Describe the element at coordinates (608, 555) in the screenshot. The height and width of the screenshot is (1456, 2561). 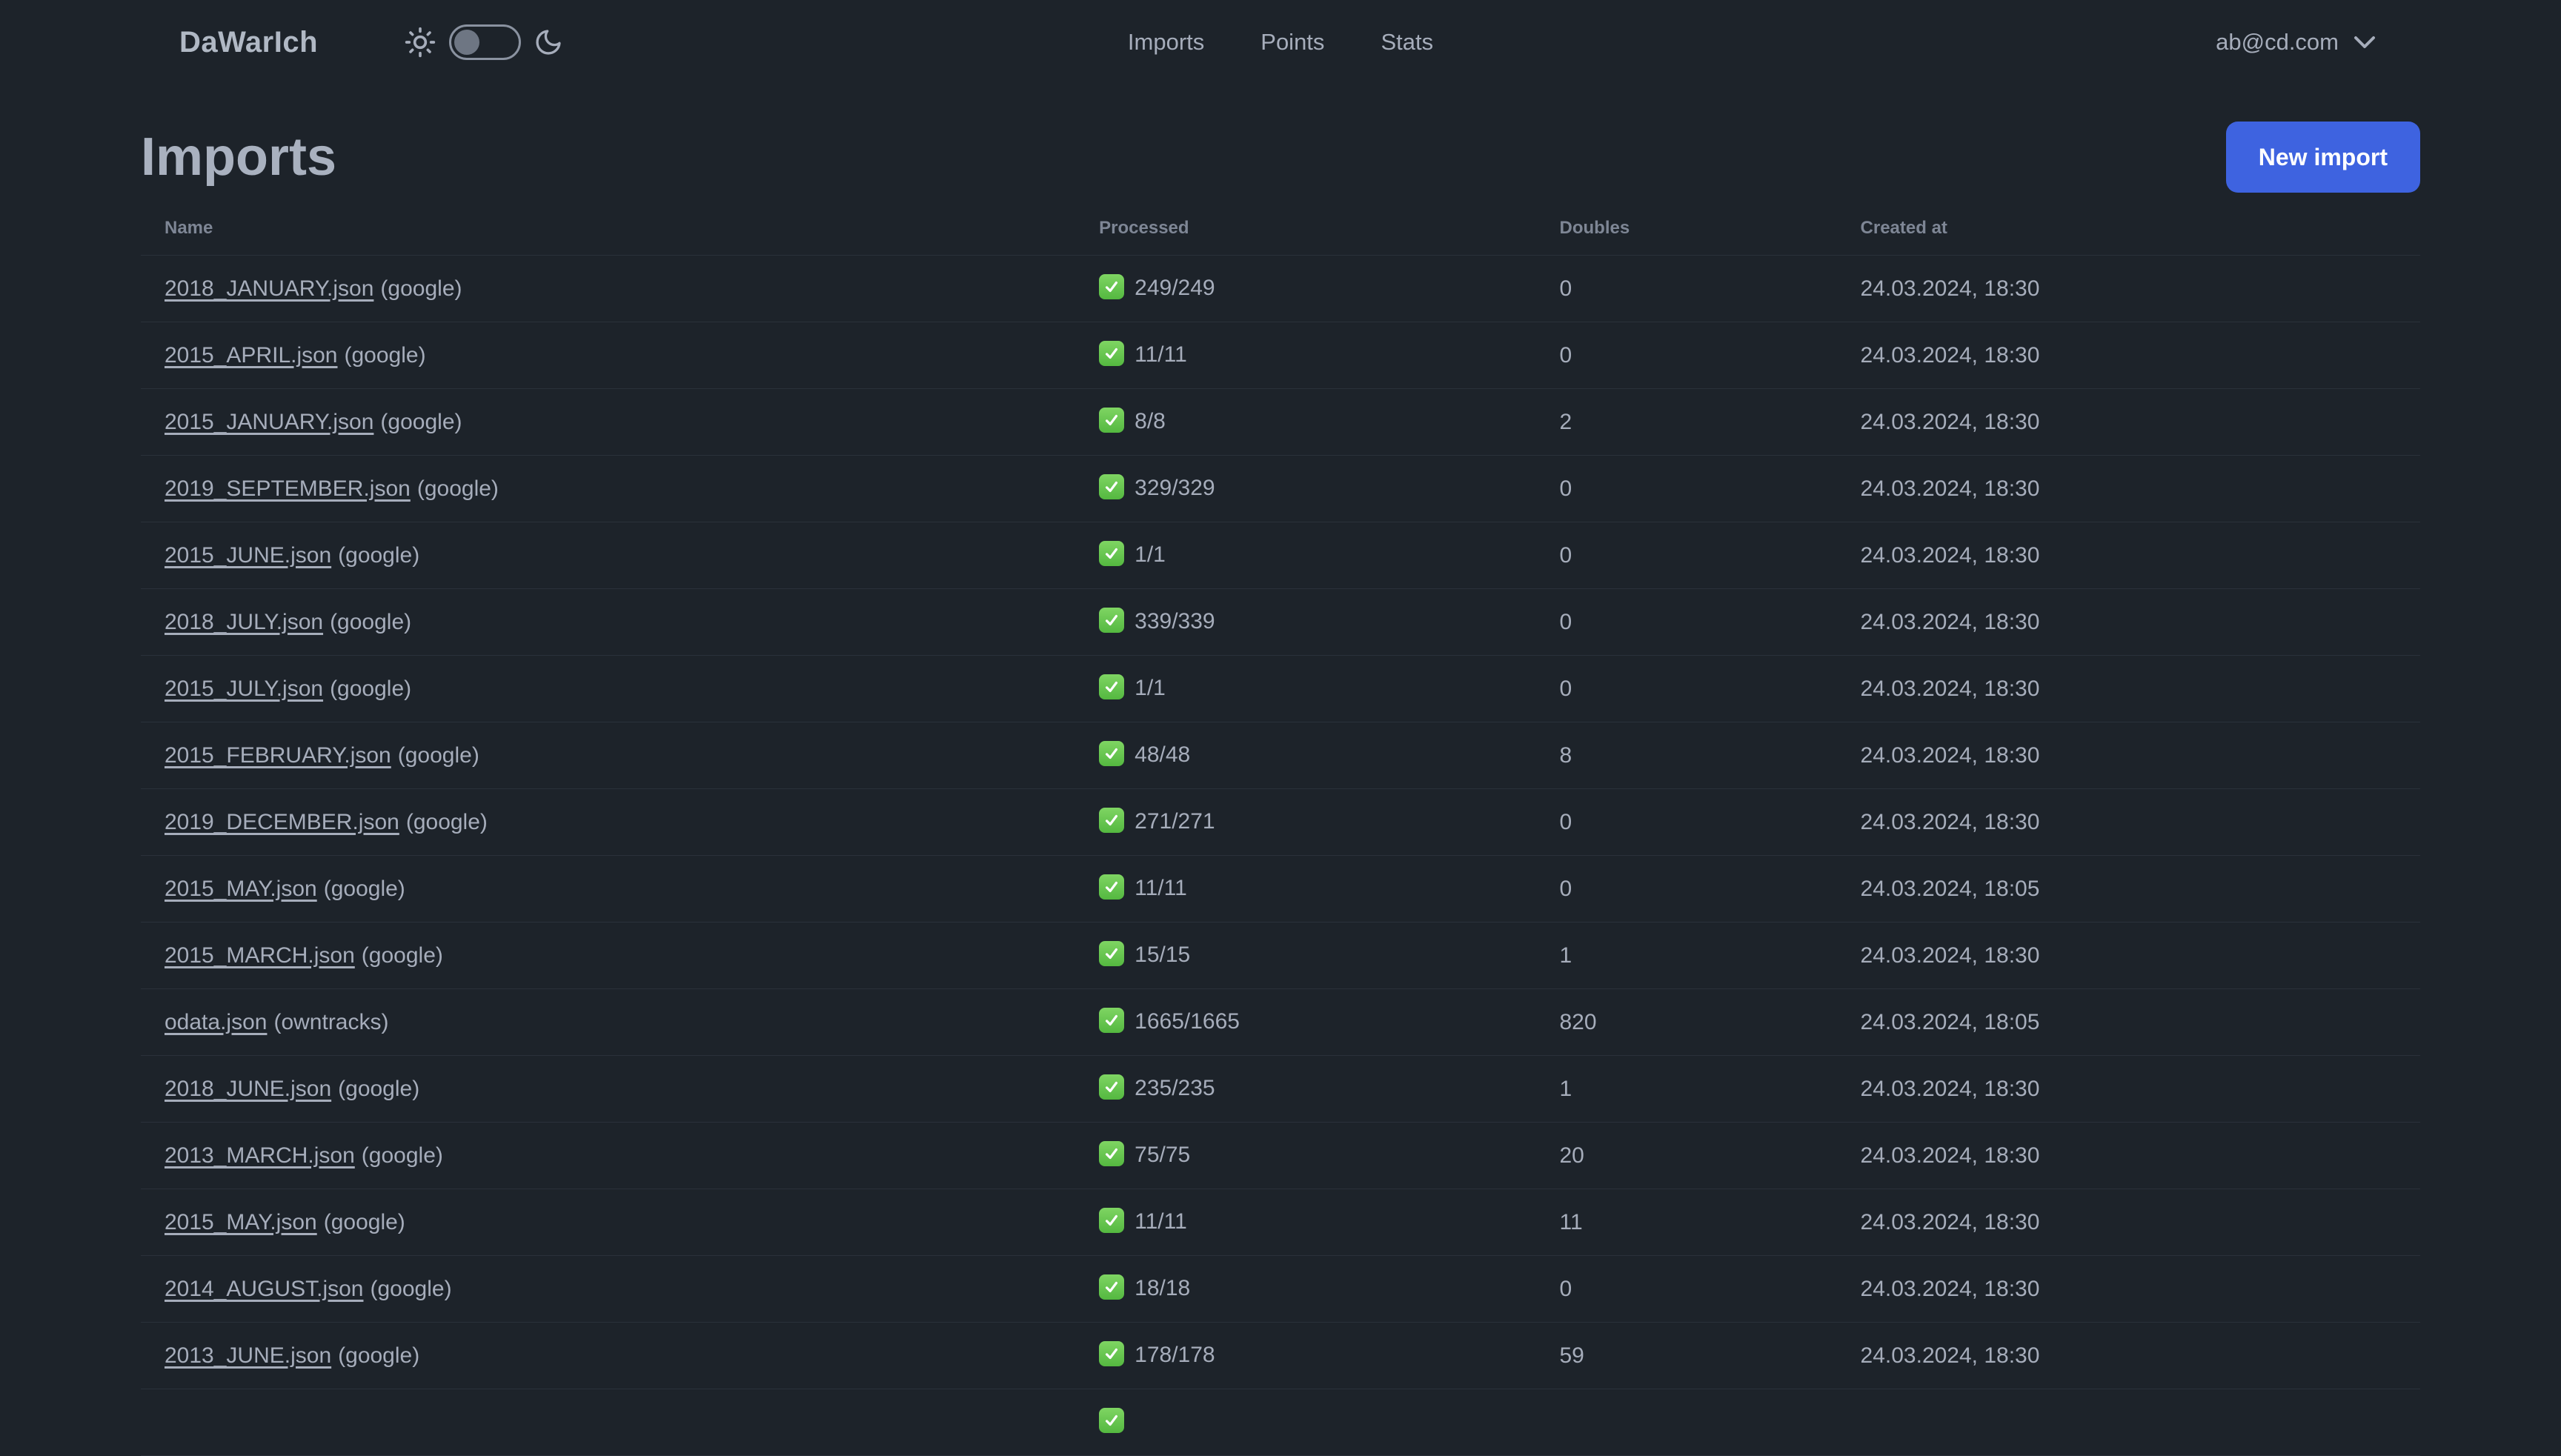
I see `name-cell: 2015_JUNE.json (google)` at that location.